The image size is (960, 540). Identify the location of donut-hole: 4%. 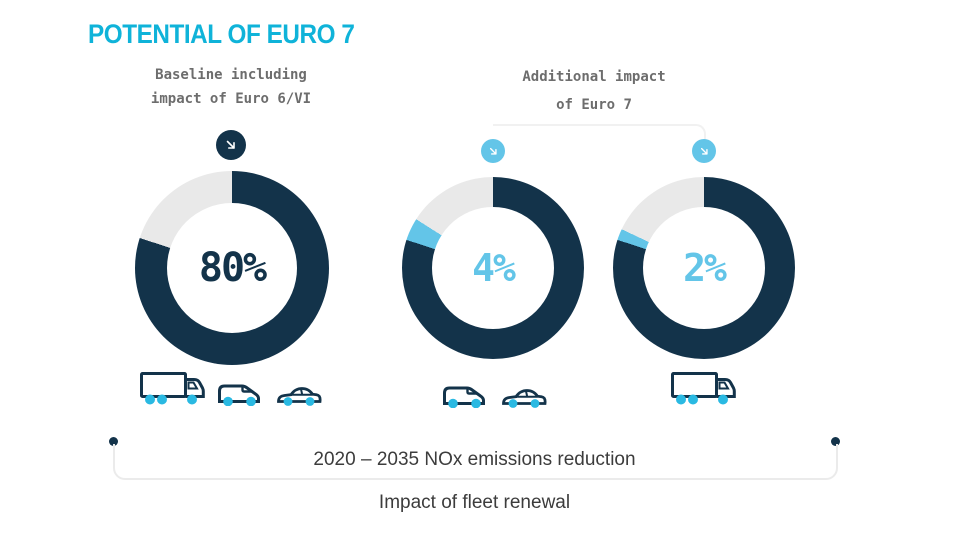
(493, 268).